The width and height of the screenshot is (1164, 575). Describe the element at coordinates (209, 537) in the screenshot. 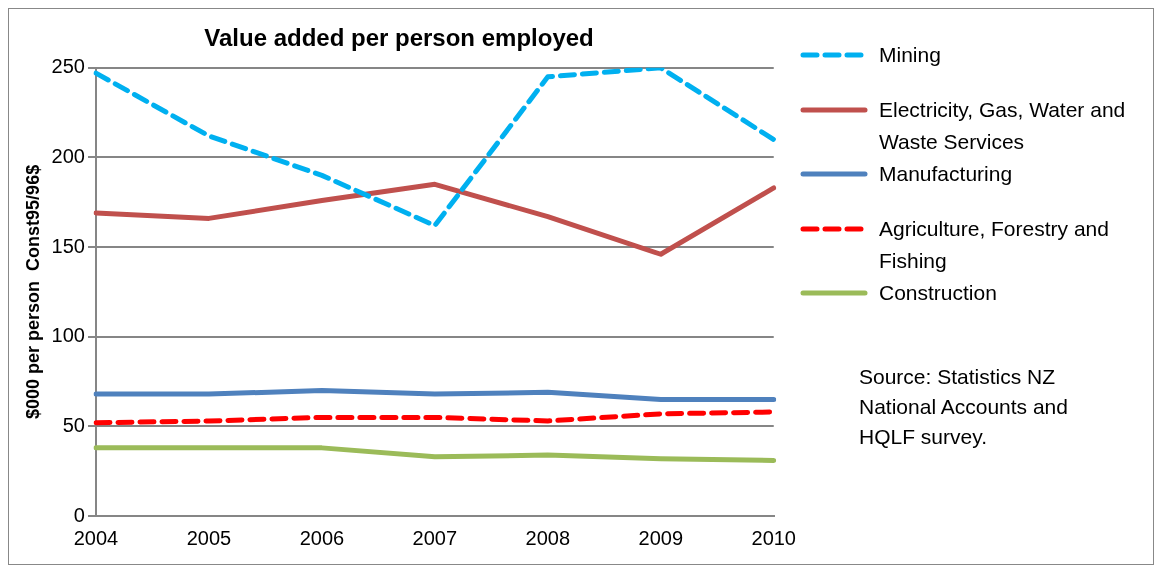

I see `x-tick-label: 2005` at that location.